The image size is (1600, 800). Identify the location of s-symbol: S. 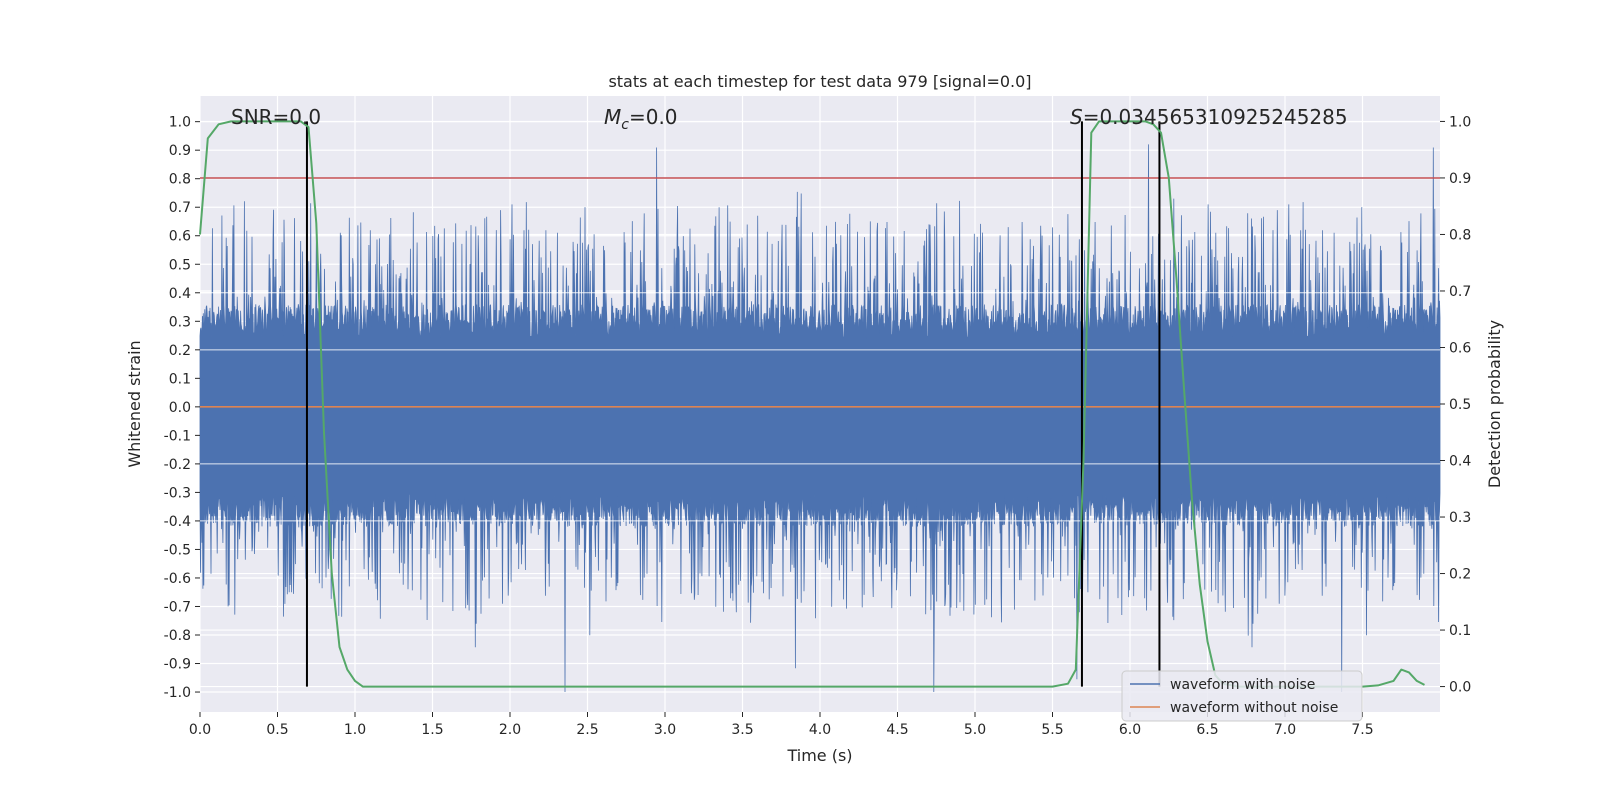
(1076, 117).